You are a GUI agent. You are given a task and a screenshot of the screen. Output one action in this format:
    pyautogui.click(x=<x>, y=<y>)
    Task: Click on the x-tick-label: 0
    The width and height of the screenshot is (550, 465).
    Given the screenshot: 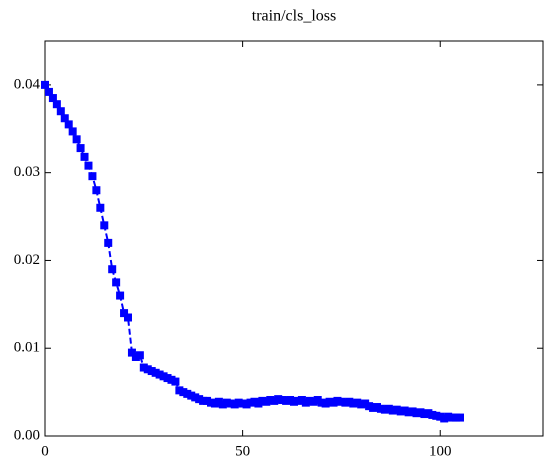 What is the action you would take?
    pyautogui.click(x=45, y=451)
    